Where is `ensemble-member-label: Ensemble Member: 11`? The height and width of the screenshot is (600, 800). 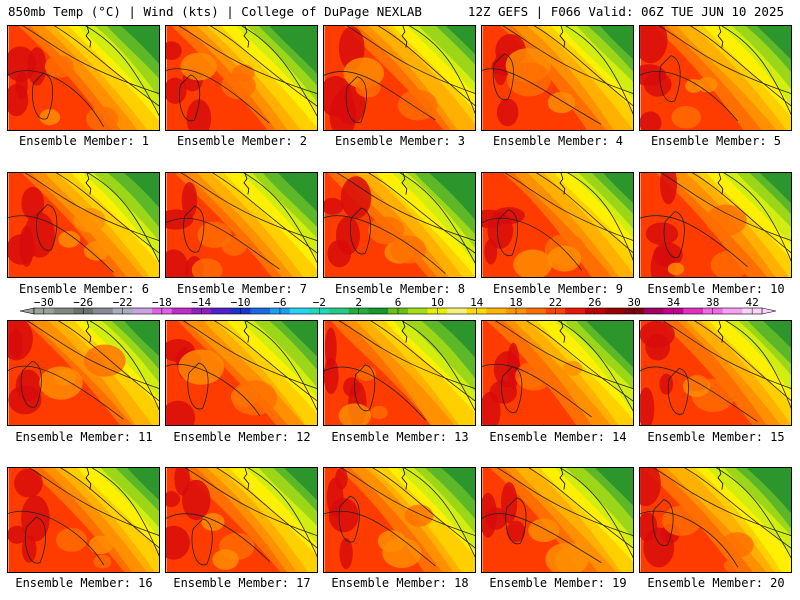 ensemble-member-label: Ensemble Member: 11 is located at coordinates (84, 437).